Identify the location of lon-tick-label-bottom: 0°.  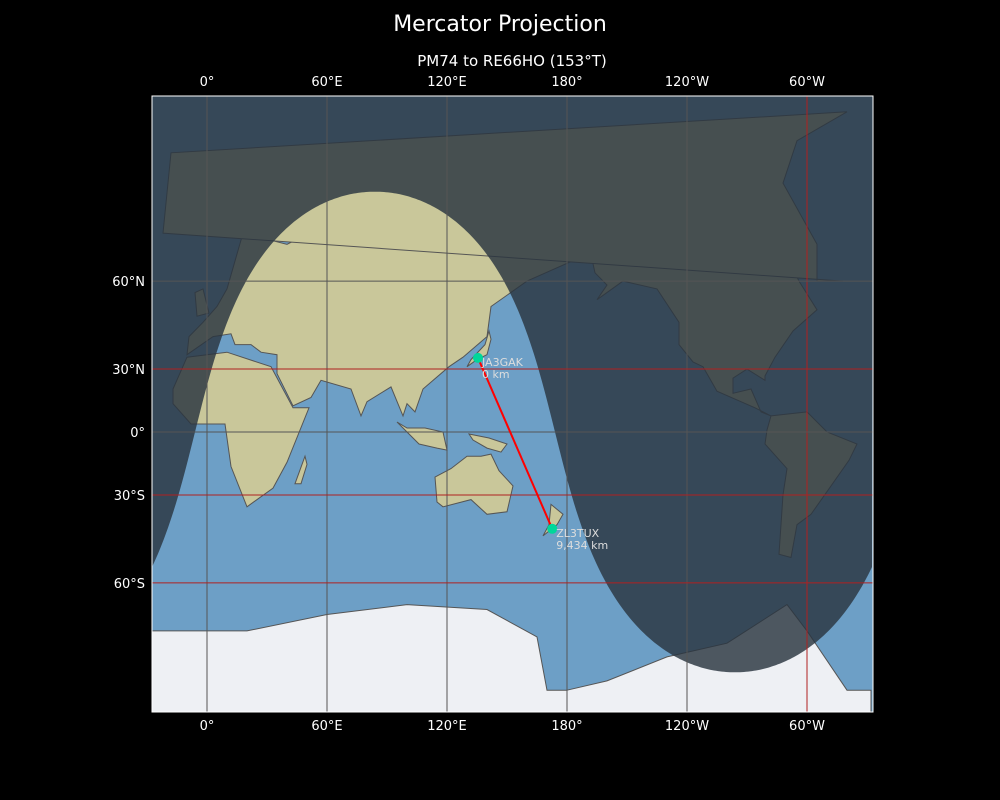
(207, 726).